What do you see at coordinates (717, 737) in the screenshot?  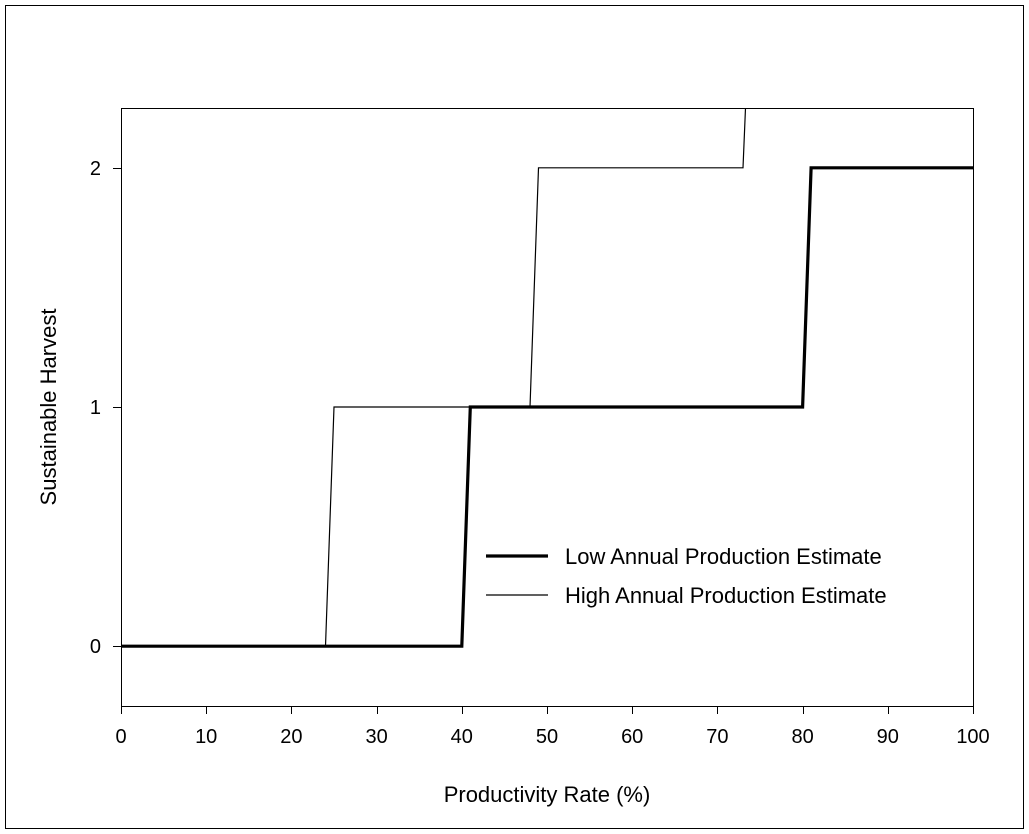 I see `x-tick-label: 70` at bounding box center [717, 737].